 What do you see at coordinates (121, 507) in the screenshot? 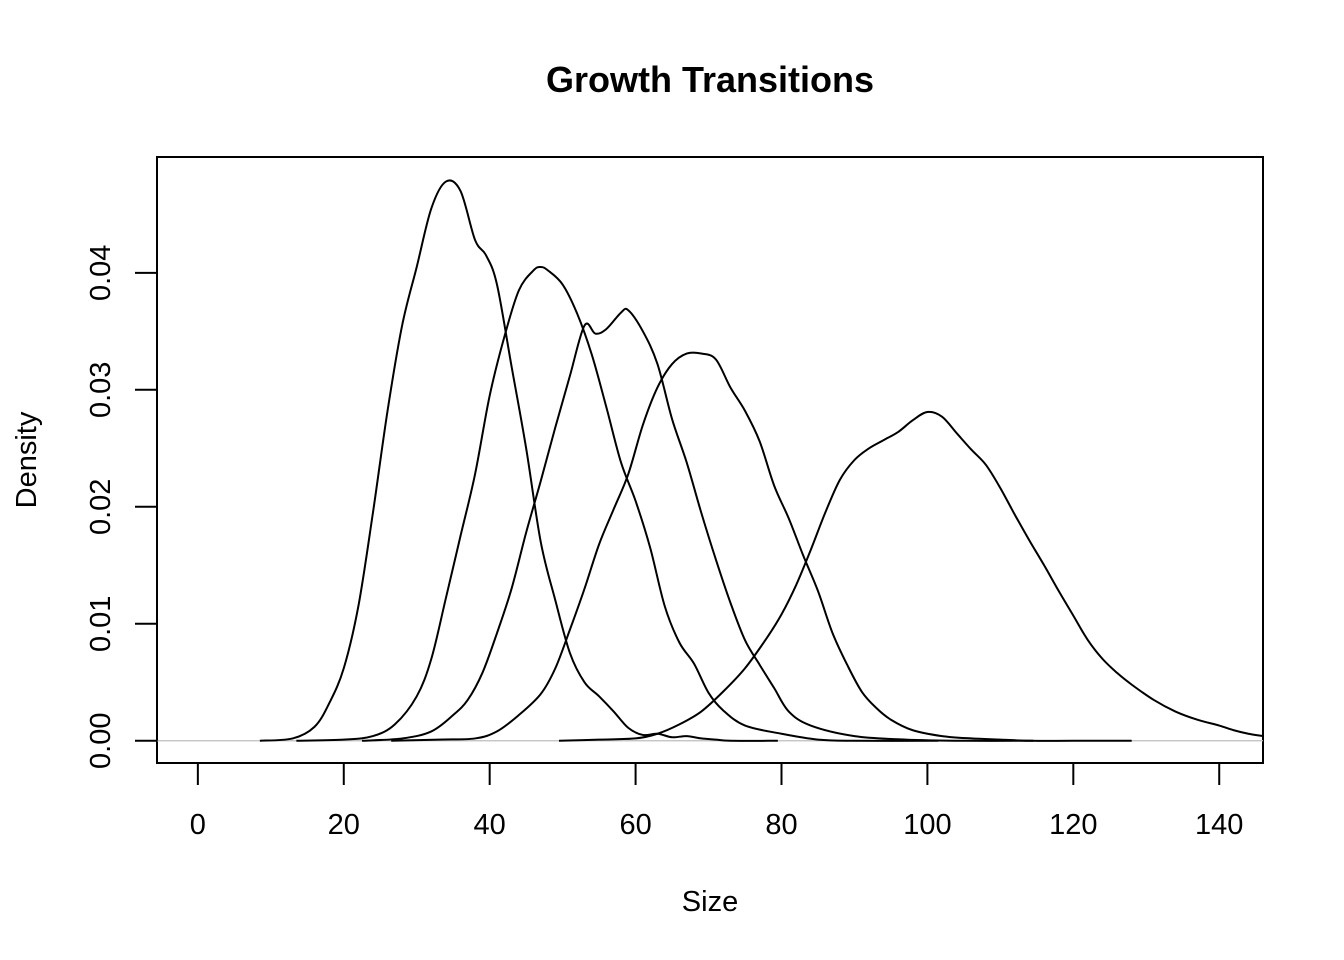
I see `y-axis: 0.00 0.01 0.02 0.03 0.04` at bounding box center [121, 507].